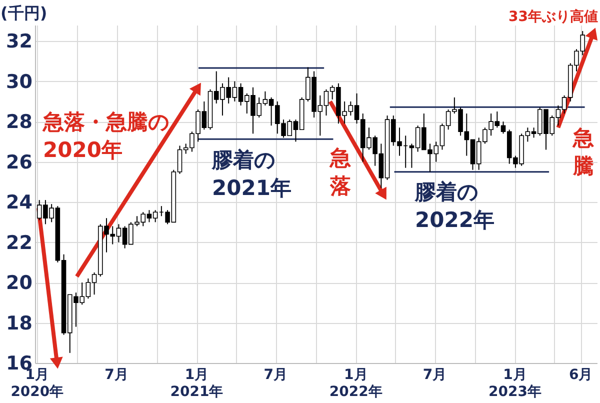 The image size is (600, 403). Describe the element at coordinates (454, 206) in the screenshot. I see `annotation: 膠着の 2022年` at that location.